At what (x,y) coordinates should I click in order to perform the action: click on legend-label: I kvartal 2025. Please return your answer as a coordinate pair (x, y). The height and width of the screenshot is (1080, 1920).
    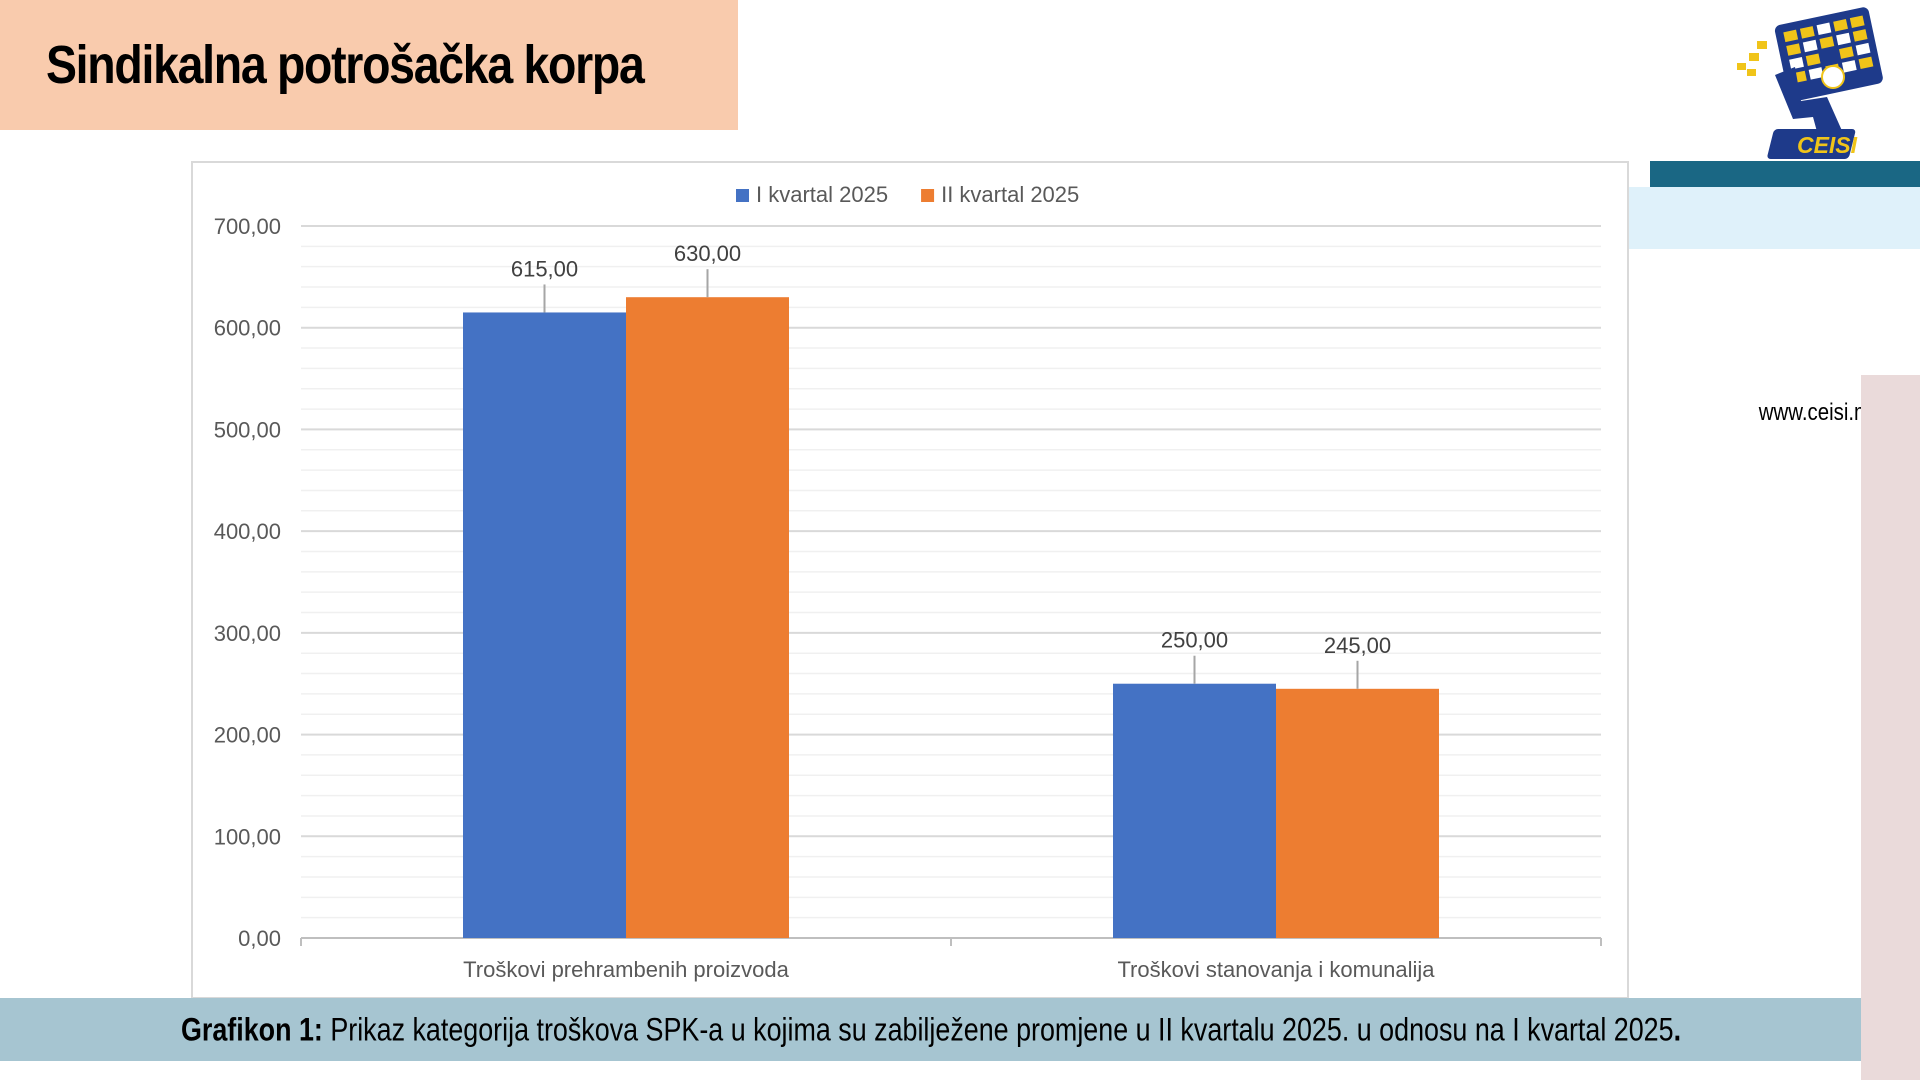
    Looking at the image, I should click on (822, 194).